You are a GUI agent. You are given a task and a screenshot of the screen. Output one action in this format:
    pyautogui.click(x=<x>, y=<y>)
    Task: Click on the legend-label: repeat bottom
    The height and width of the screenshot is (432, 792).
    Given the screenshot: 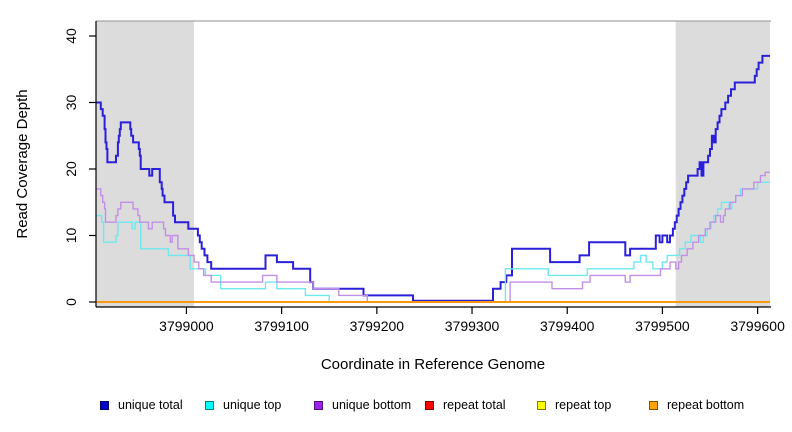 What is the action you would take?
    pyautogui.click(x=706, y=405)
    